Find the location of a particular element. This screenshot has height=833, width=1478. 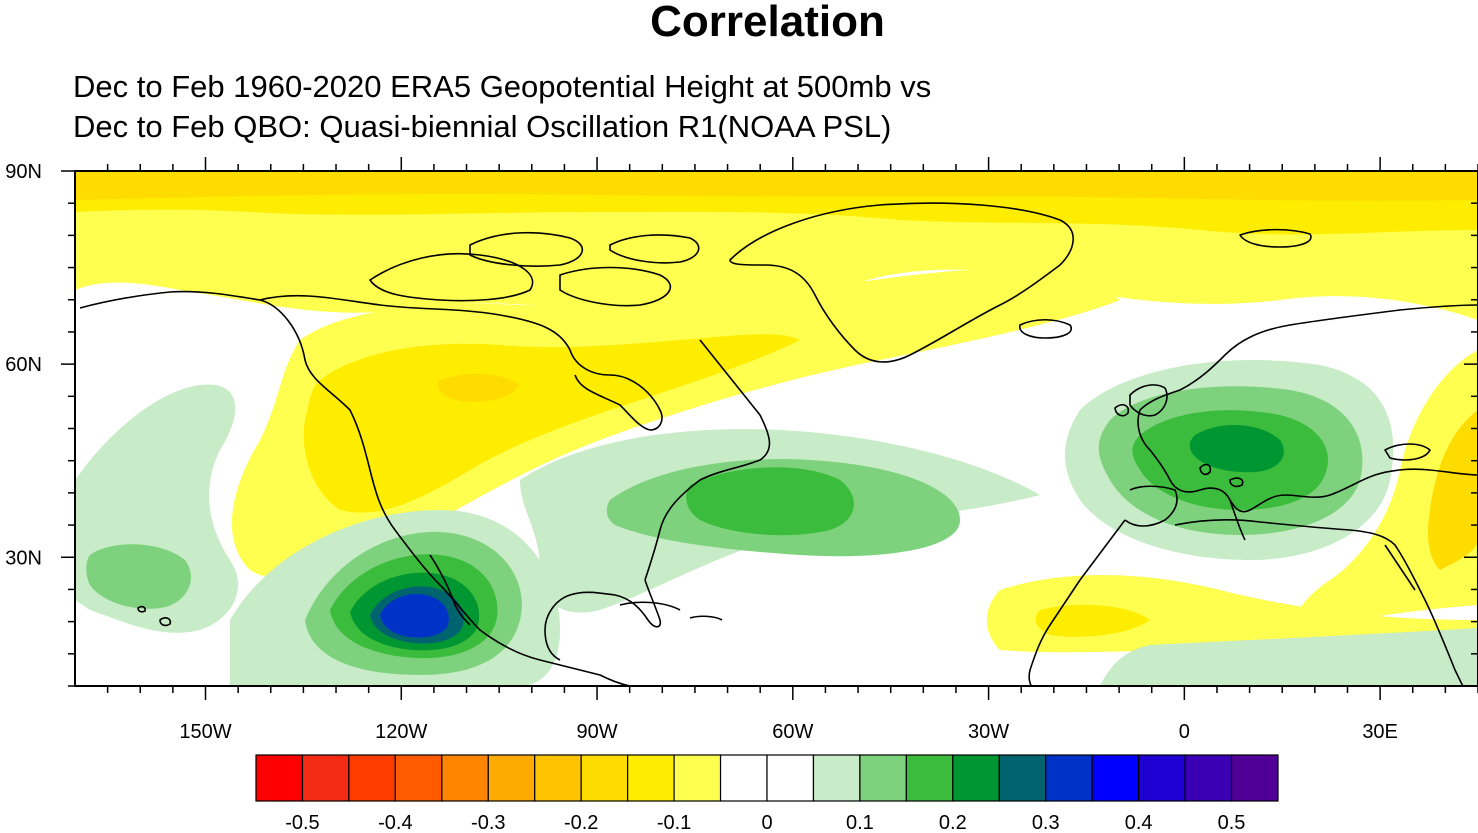

colorbar-label: 0.1 is located at coordinates (860, 822).